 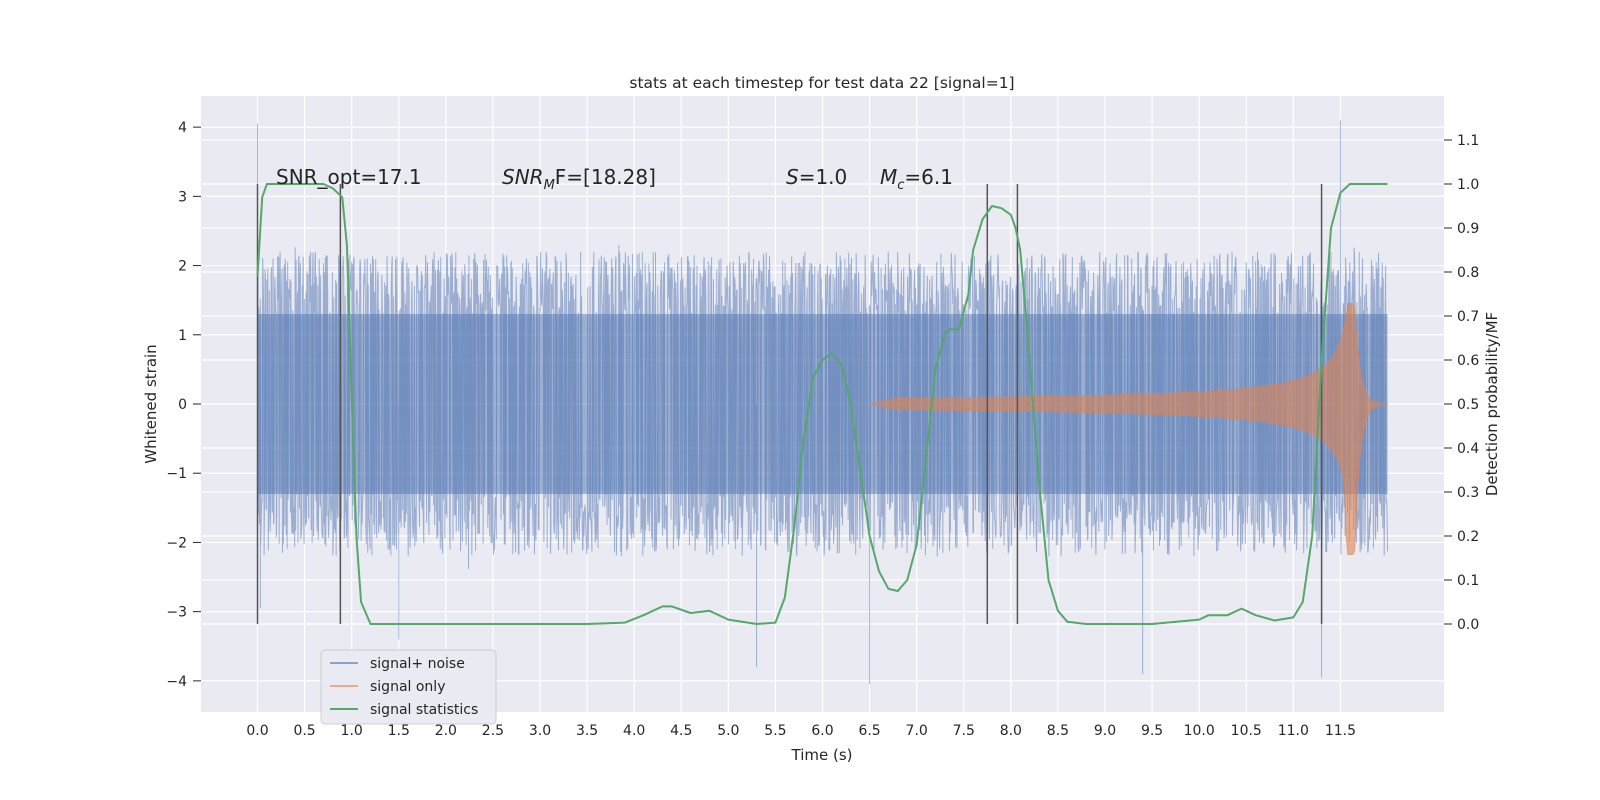 What do you see at coordinates (182, 128) in the screenshot?
I see `y-tick-label: 4` at bounding box center [182, 128].